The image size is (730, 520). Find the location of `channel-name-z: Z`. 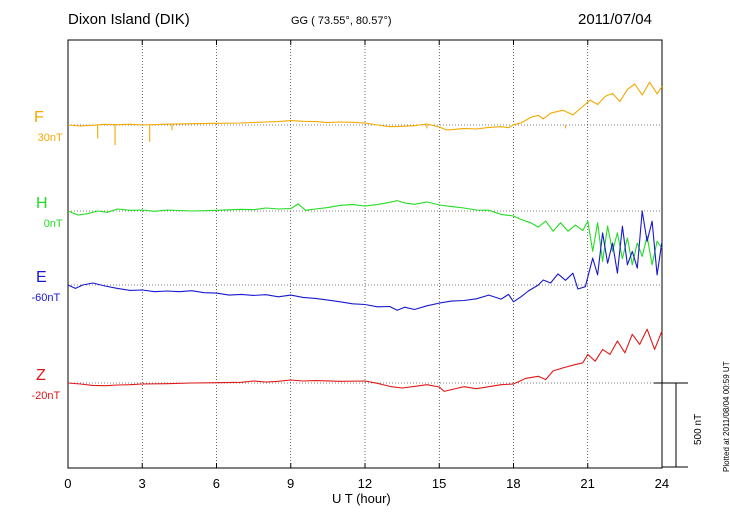

channel-name-z: Z is located at coordinates (41, 375).